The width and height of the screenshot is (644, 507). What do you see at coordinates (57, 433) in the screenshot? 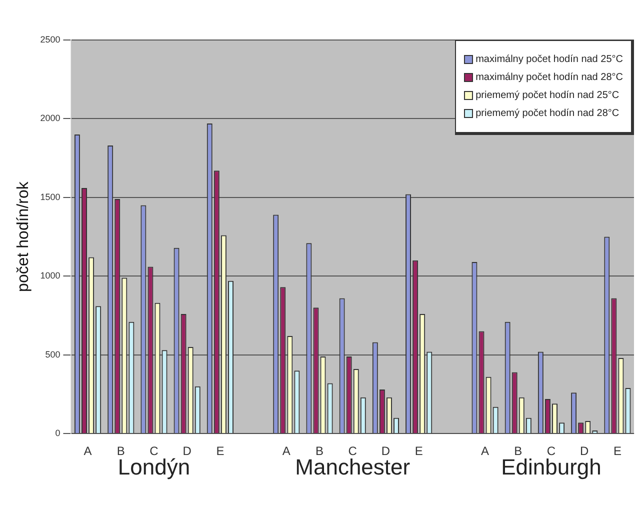
I see `y-tick-label: 0` at bounding box center [57, 433].